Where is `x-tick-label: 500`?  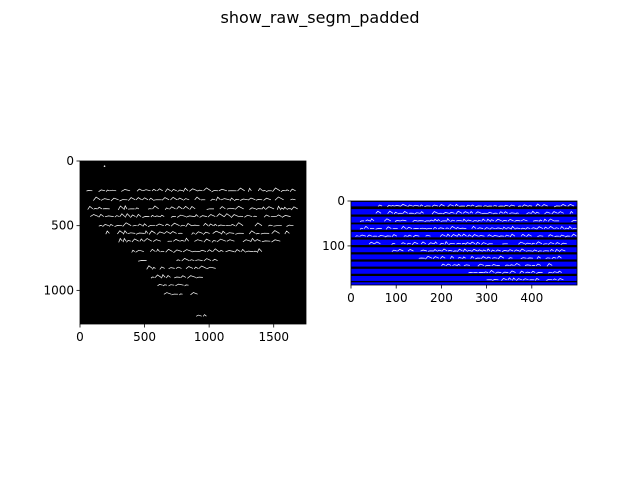
x-tick-label: 500 is located at coordinates (144, 337).